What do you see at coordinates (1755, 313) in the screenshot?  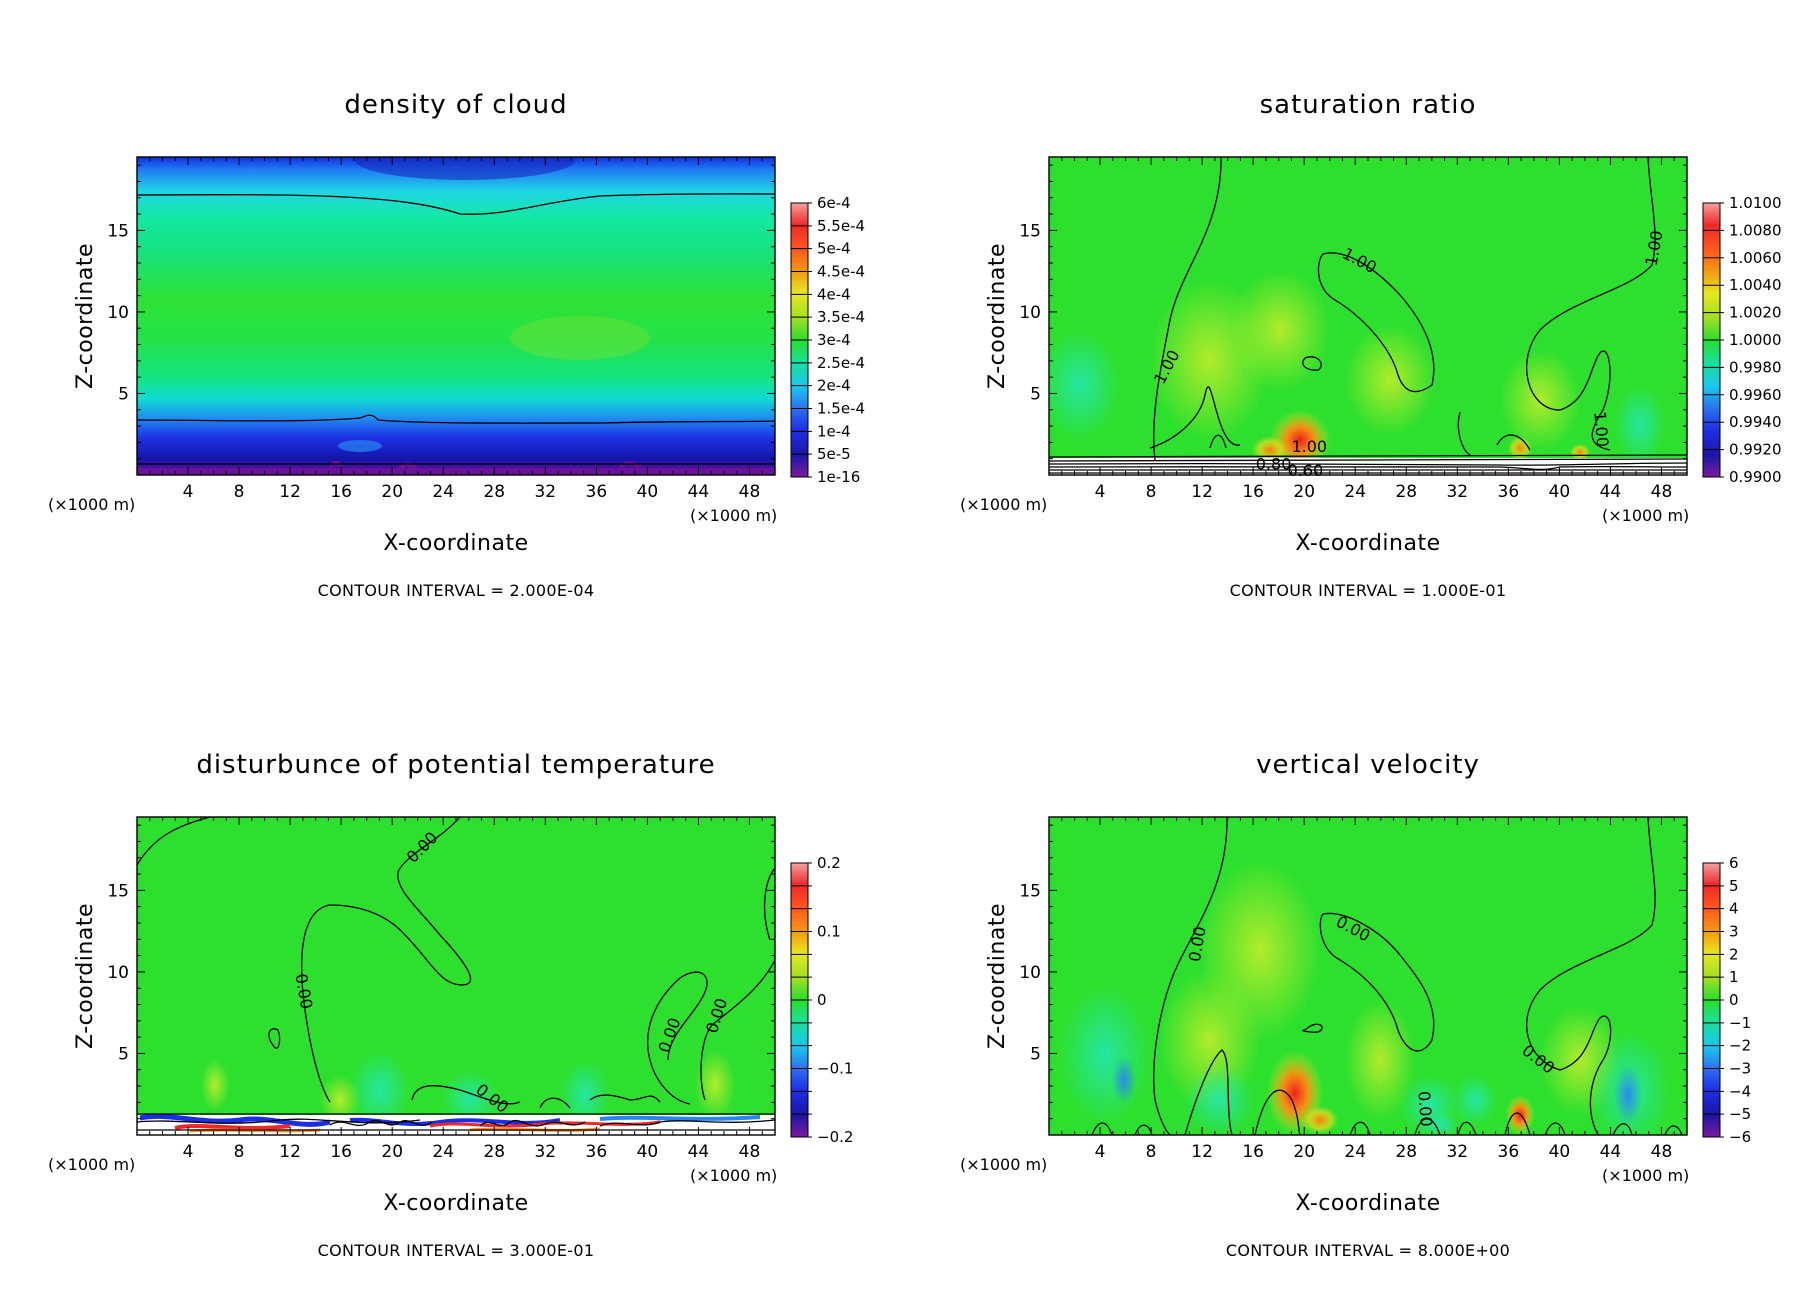 I see `colorbar-tick-label: 1.0020` at bounding box center [1755, 313].